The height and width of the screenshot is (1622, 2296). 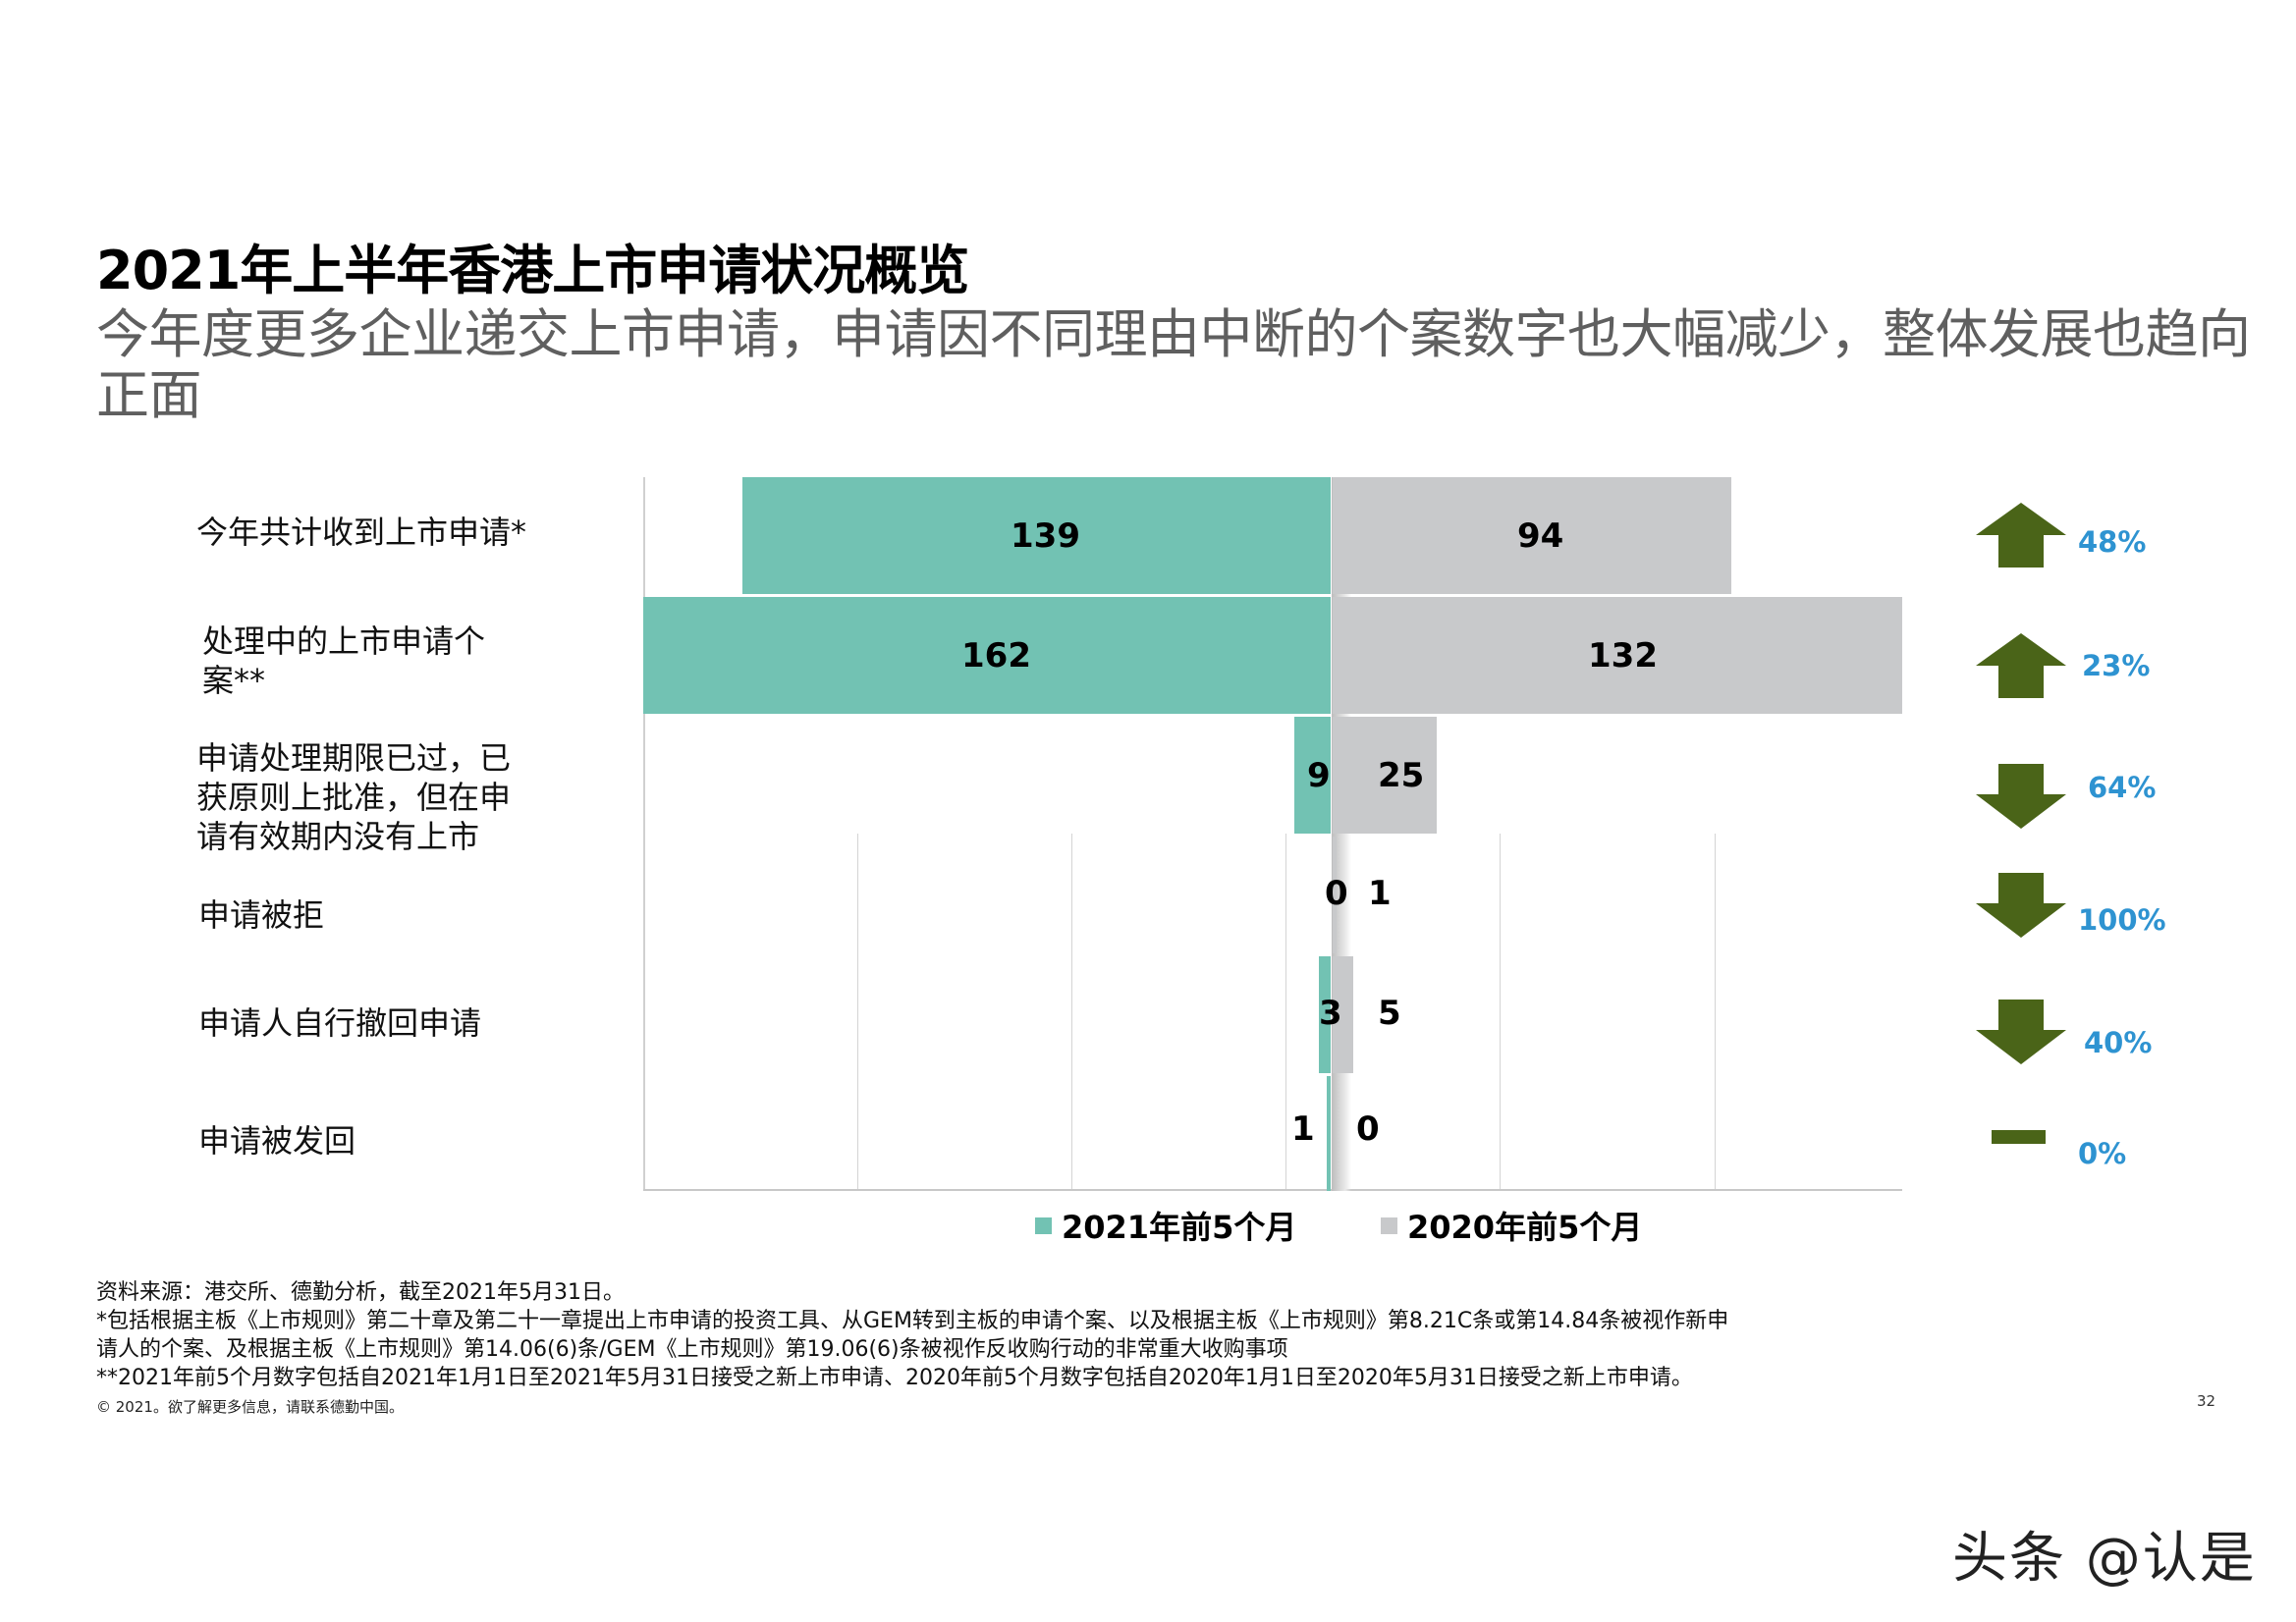 What do you see at coordinates (2122, 787) in the screenshot?
I see `change-percent: 64%` at bounding box center [2122, 787].